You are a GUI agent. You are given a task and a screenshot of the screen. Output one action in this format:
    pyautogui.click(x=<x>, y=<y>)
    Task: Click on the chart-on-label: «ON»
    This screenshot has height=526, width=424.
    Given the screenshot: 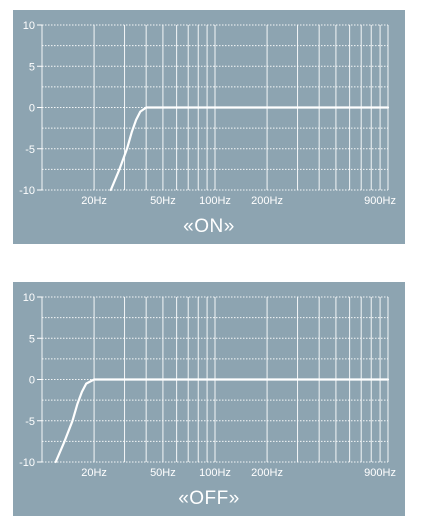 What is the action you would take?
    pyautogui.click(x=209, y=226)
    